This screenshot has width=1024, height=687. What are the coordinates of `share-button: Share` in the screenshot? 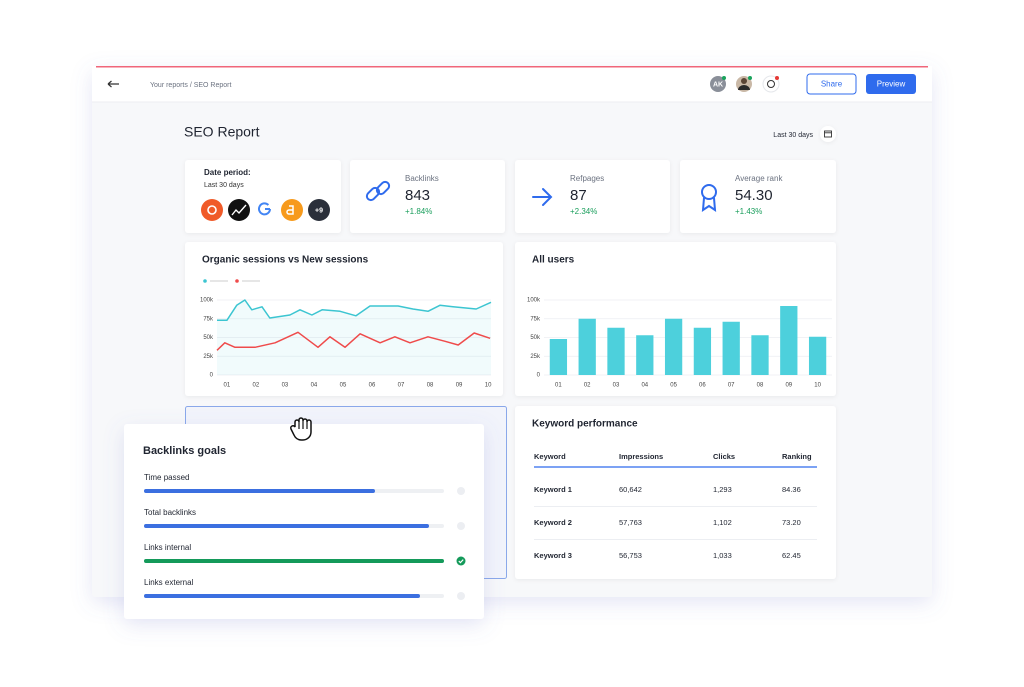 It's located at (831, 84).